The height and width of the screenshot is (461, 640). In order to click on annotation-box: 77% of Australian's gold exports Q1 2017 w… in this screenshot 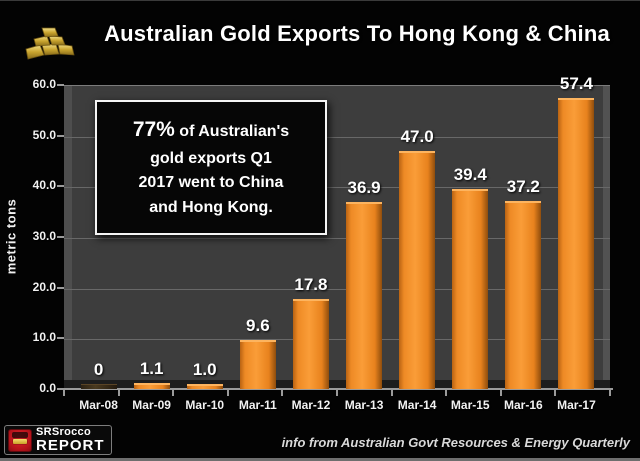, I will do `click(211, 167)`.